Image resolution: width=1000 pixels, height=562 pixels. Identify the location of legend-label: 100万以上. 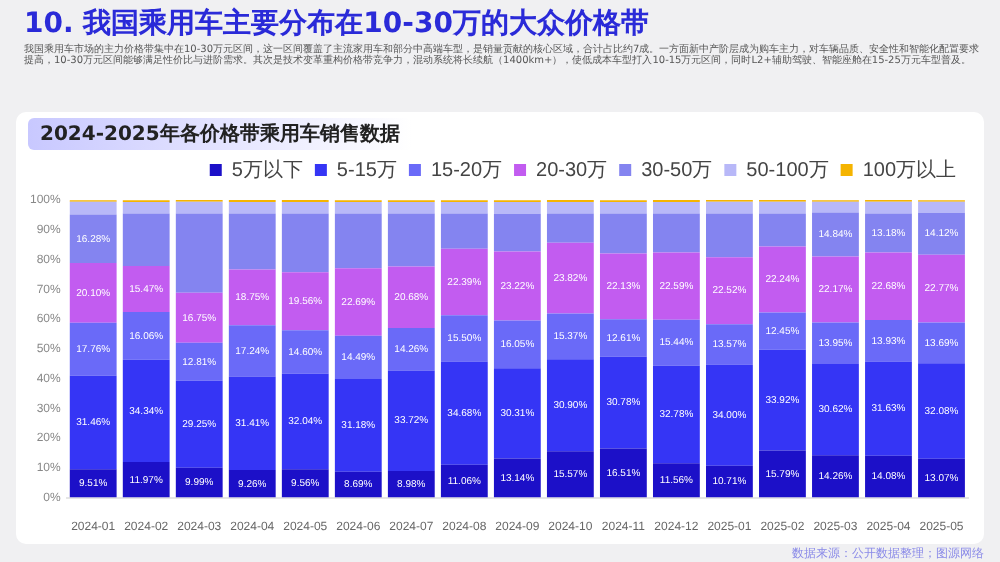
(909, 169).